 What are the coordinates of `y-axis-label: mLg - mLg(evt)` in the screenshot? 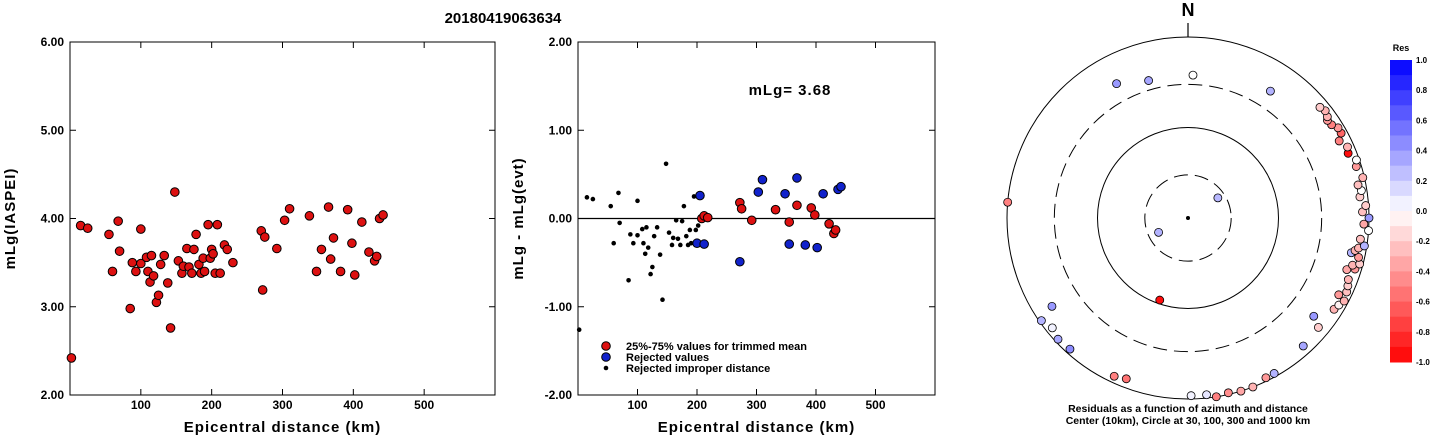 It's located at (518, 218).